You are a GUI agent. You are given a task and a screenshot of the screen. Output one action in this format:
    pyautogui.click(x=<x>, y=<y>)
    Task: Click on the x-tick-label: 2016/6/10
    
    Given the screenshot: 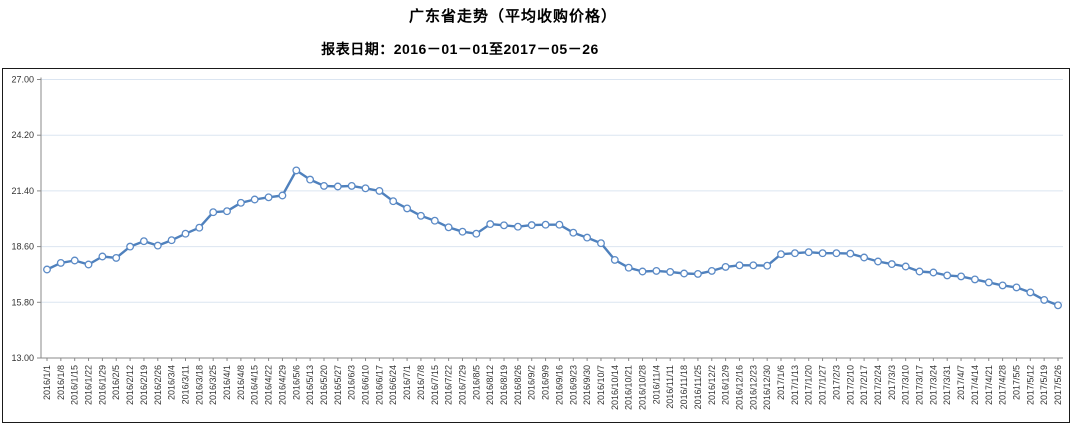 What is the action you would take?
    pyautogui.click(x=366, y=385)
    